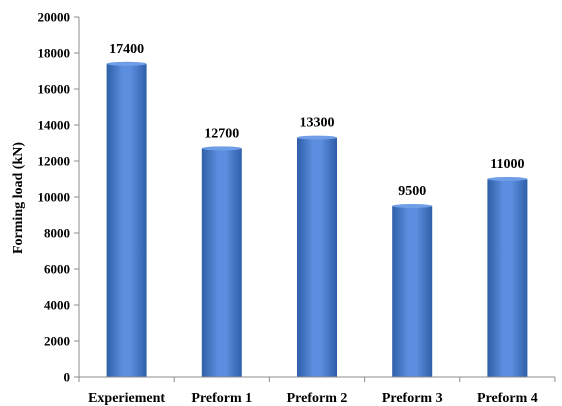  Describe the element at coordinates (57, 269) in the screenshot. I see `y-tick-label: 6000` at that location.